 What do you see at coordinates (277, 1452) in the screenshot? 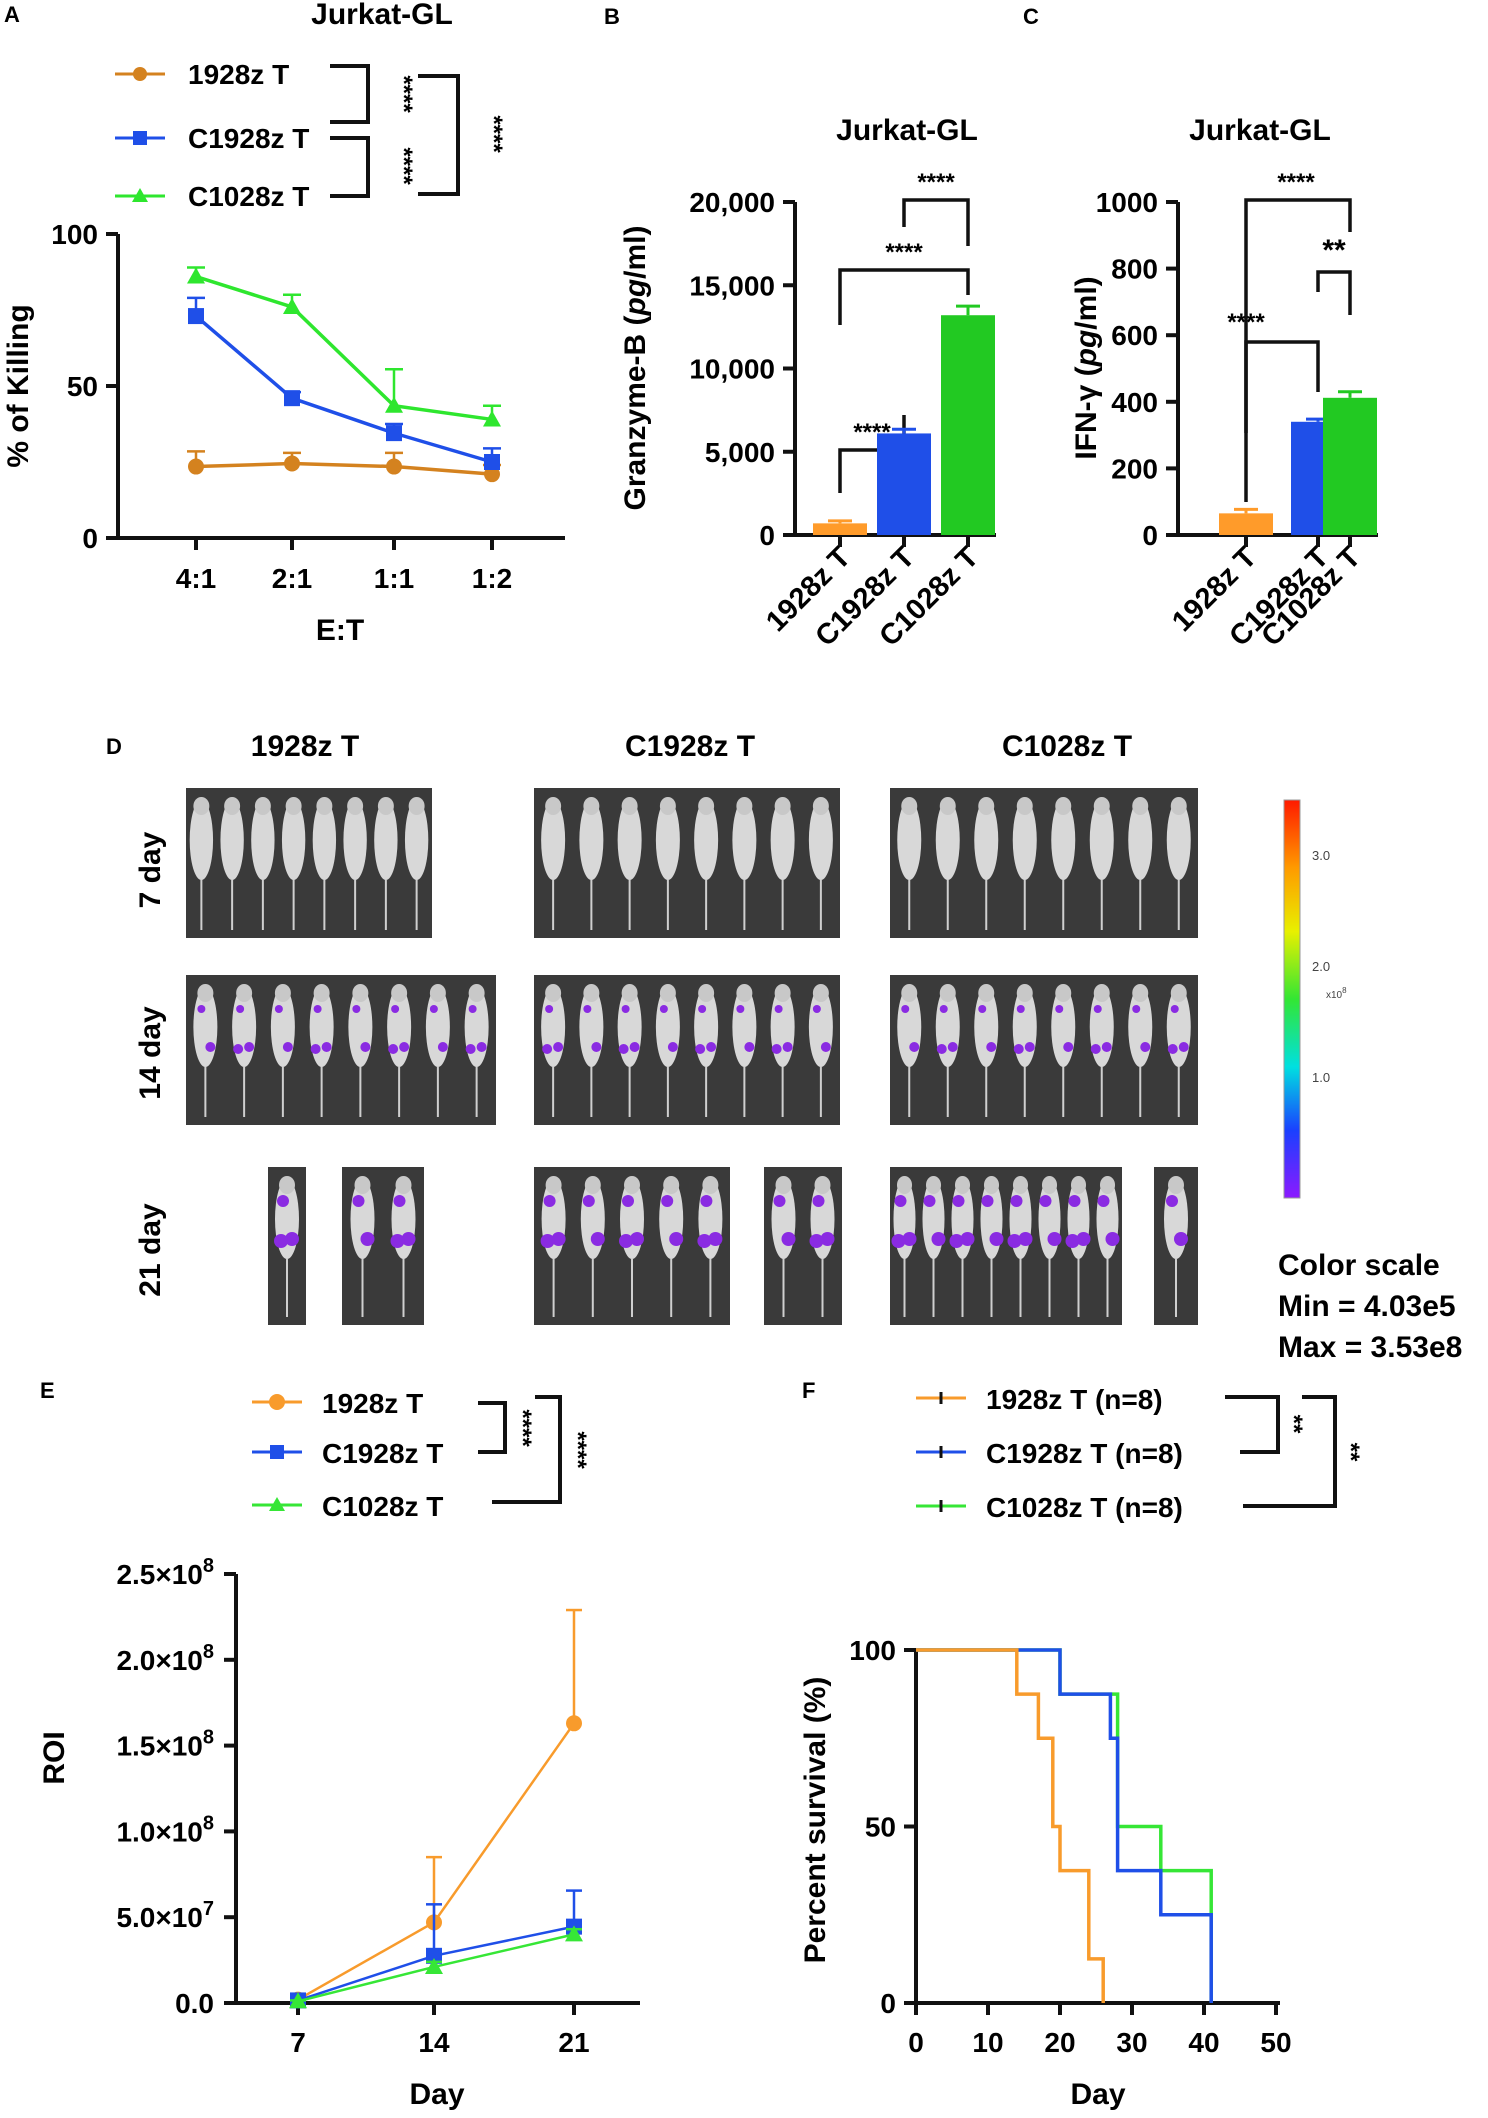
I see `legend-marker-e-c1928z` at bounding box center [277, 1452].